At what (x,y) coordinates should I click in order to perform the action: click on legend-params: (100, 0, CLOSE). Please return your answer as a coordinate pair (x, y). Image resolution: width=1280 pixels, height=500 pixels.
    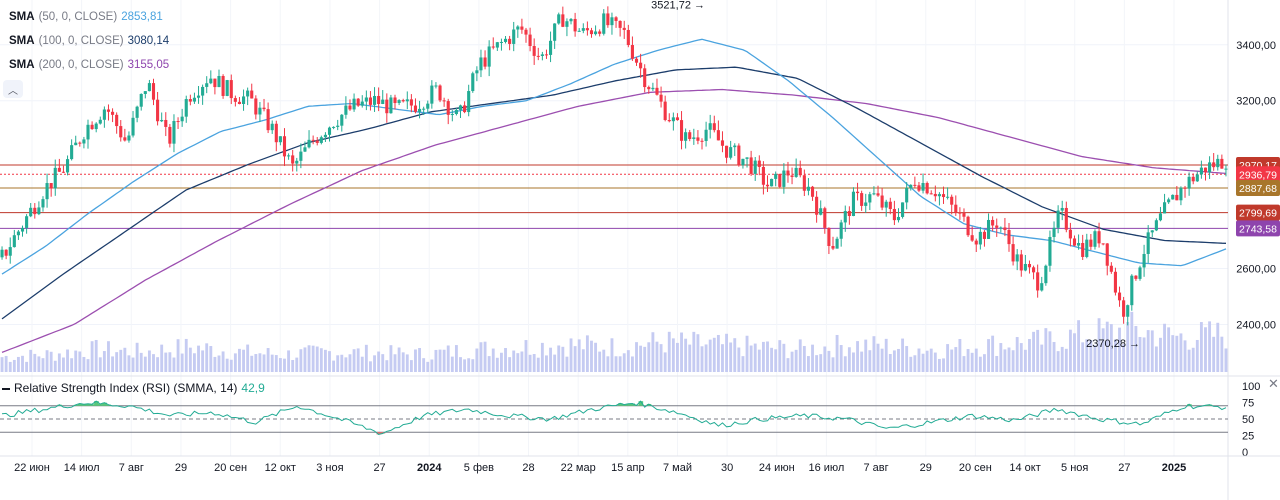
    Looking at the image, I should click on (81, 41).